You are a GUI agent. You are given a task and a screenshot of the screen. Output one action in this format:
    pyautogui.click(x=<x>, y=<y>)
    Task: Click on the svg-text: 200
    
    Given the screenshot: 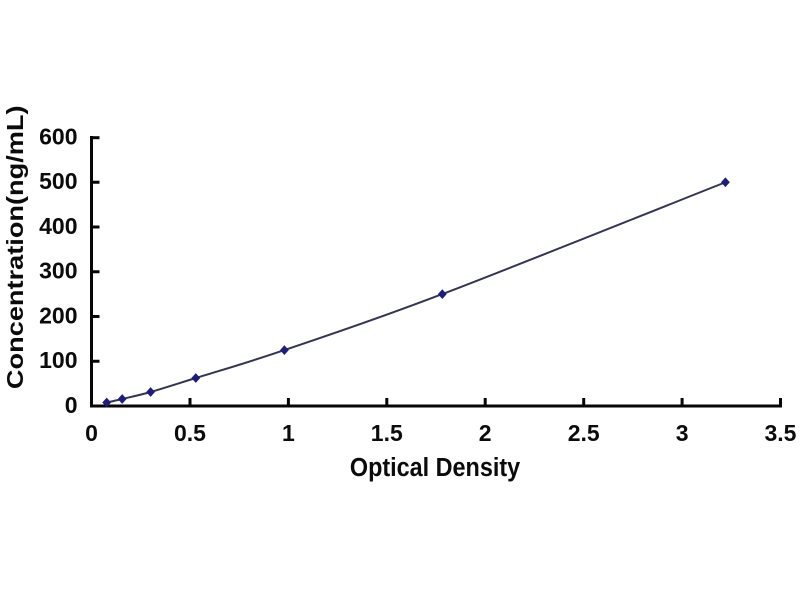 What is the action you would take?
    pyautogui.click(x=58, y=316)
    